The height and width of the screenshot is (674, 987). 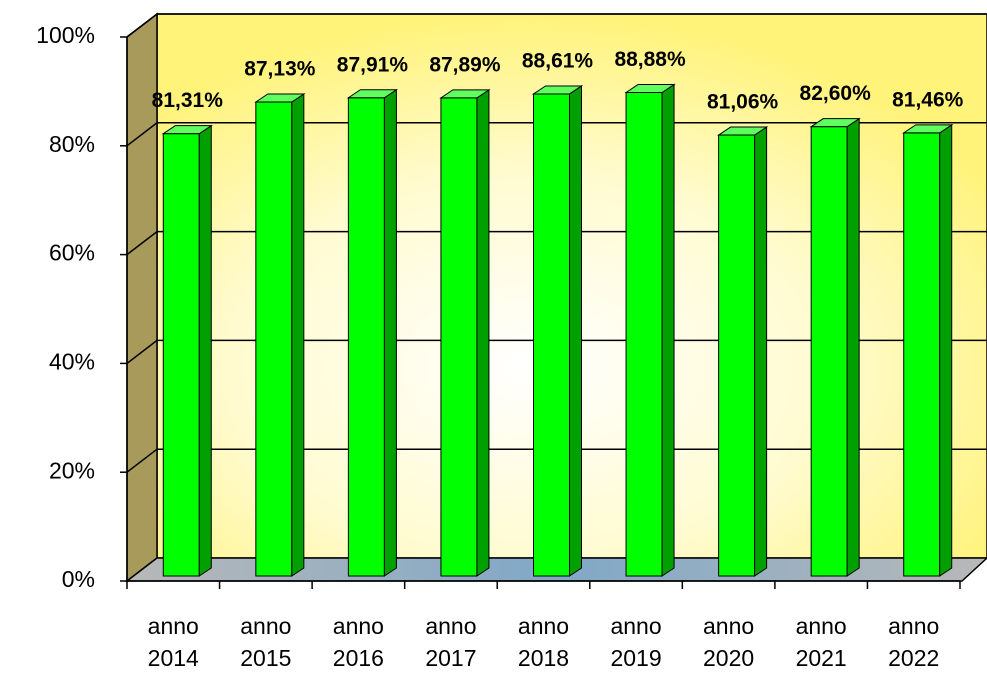 What do you see at coordinates (821, 642) in the screenshot?
I see `x-tick-label: anno 2021` at bounding box center [821, 642].